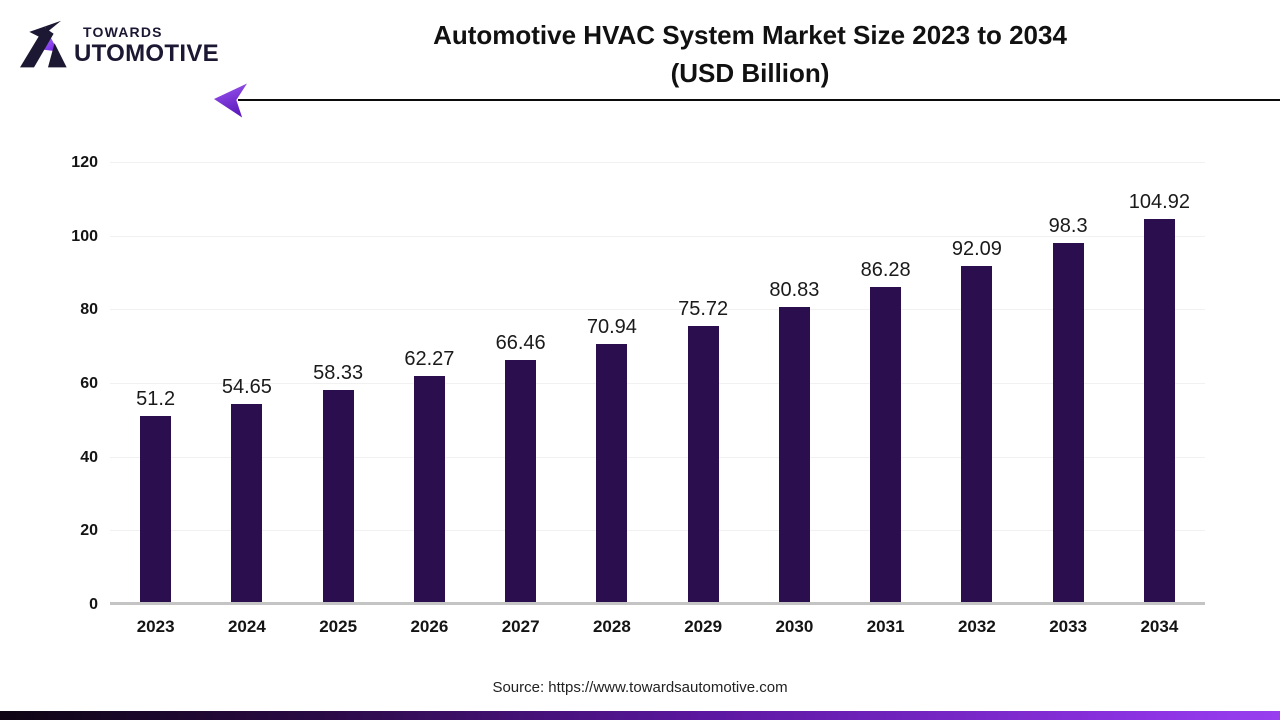  Describe the element at coordinates (750, 73) in the screenshot. I see `page-title-line2: (USD Billion)` at that location.